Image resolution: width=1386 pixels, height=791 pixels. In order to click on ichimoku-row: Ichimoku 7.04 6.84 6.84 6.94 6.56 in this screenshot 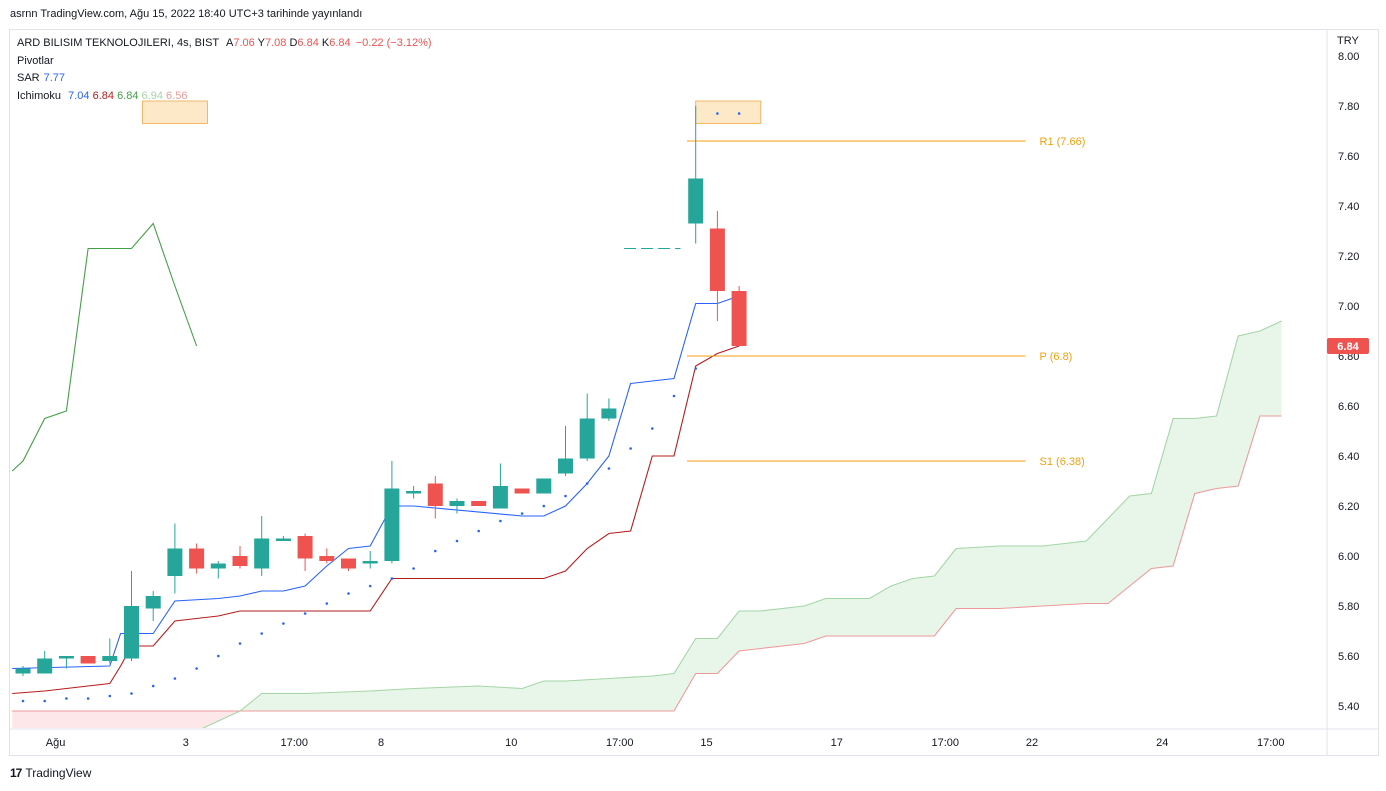, I will do `click(224, 97)`.